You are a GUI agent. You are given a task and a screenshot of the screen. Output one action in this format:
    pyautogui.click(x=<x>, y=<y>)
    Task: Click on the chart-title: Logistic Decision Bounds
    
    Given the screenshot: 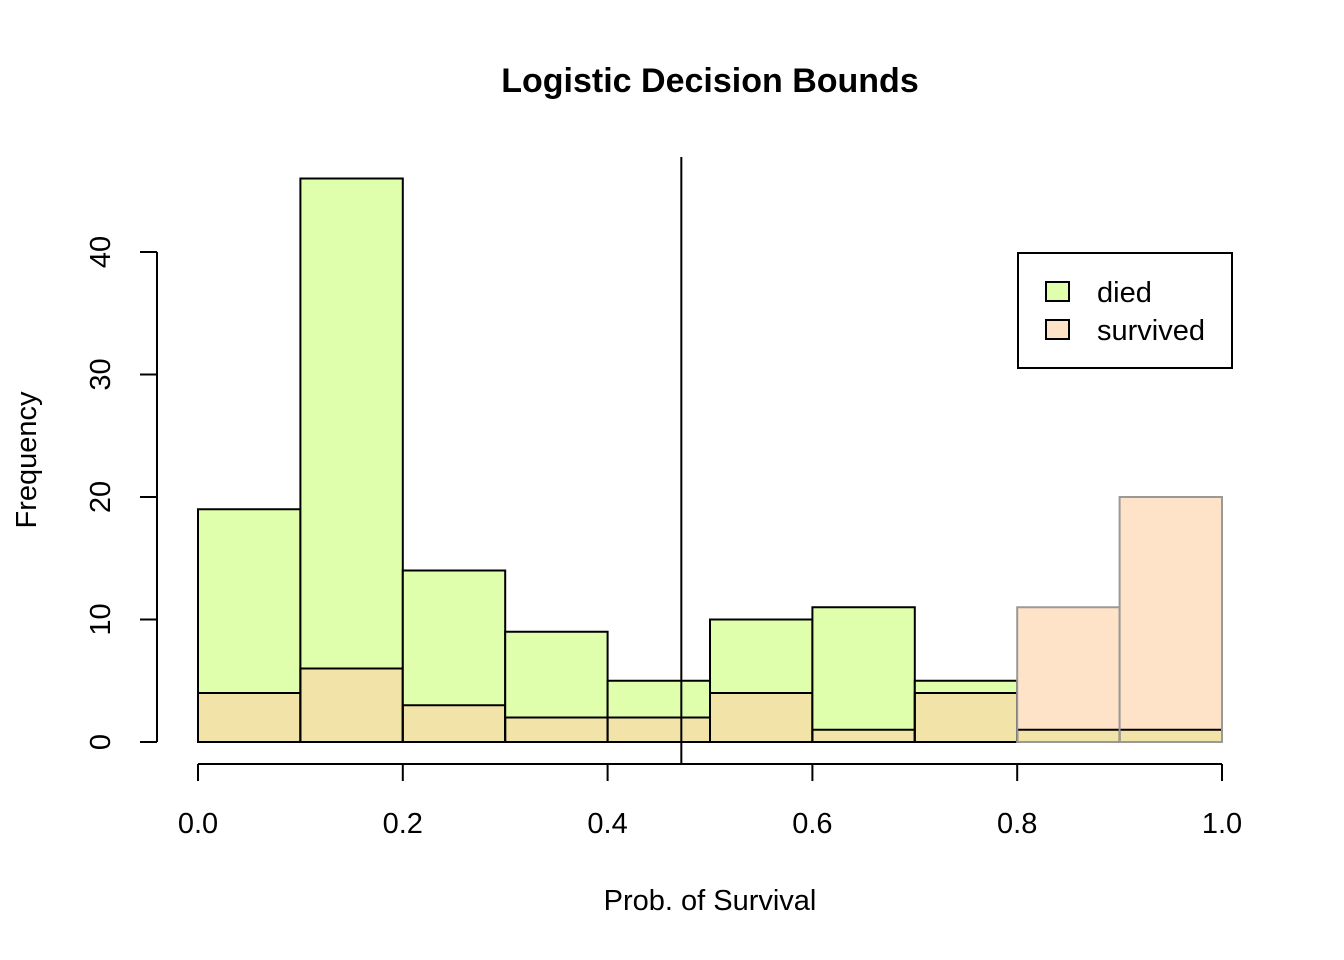 What is the action you would take?
    pyautogui.click(x=709, y=81)
    